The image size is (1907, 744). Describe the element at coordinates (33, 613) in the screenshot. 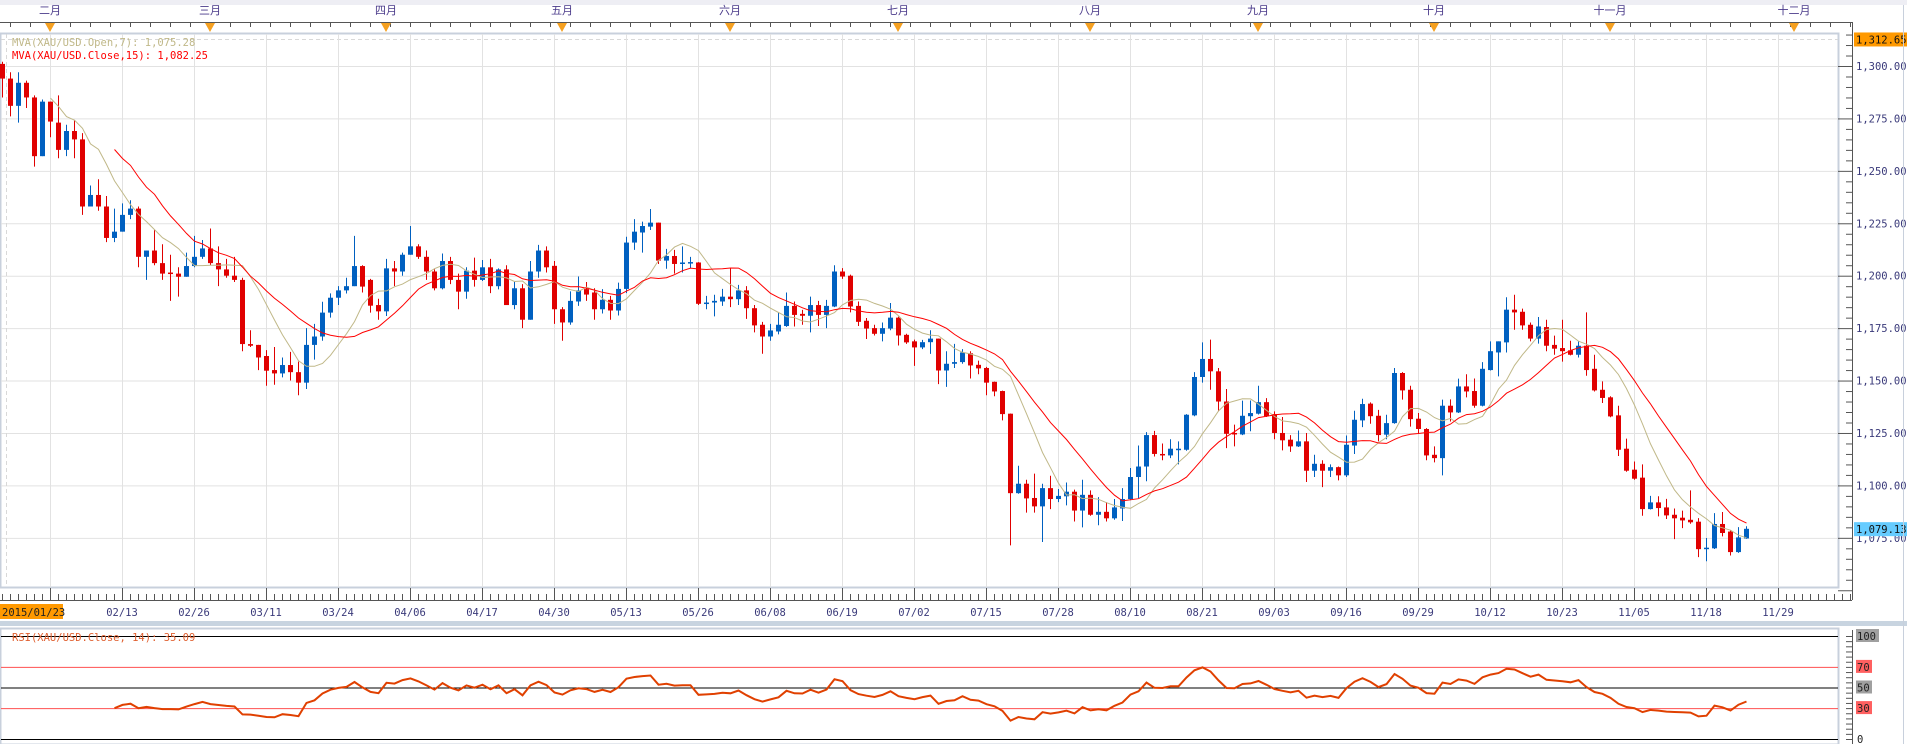

I see `start-date-label: 2015/01/23` at that location.